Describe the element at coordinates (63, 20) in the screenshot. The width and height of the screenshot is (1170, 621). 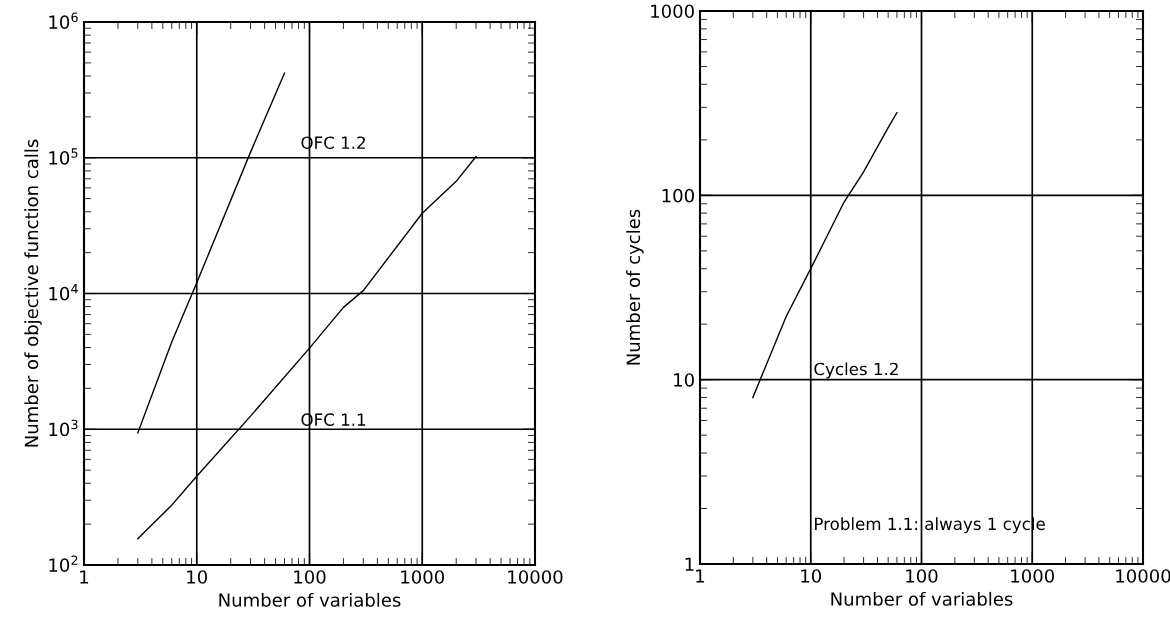
I see `y-tick-label: 10$^{6}$` at that location.